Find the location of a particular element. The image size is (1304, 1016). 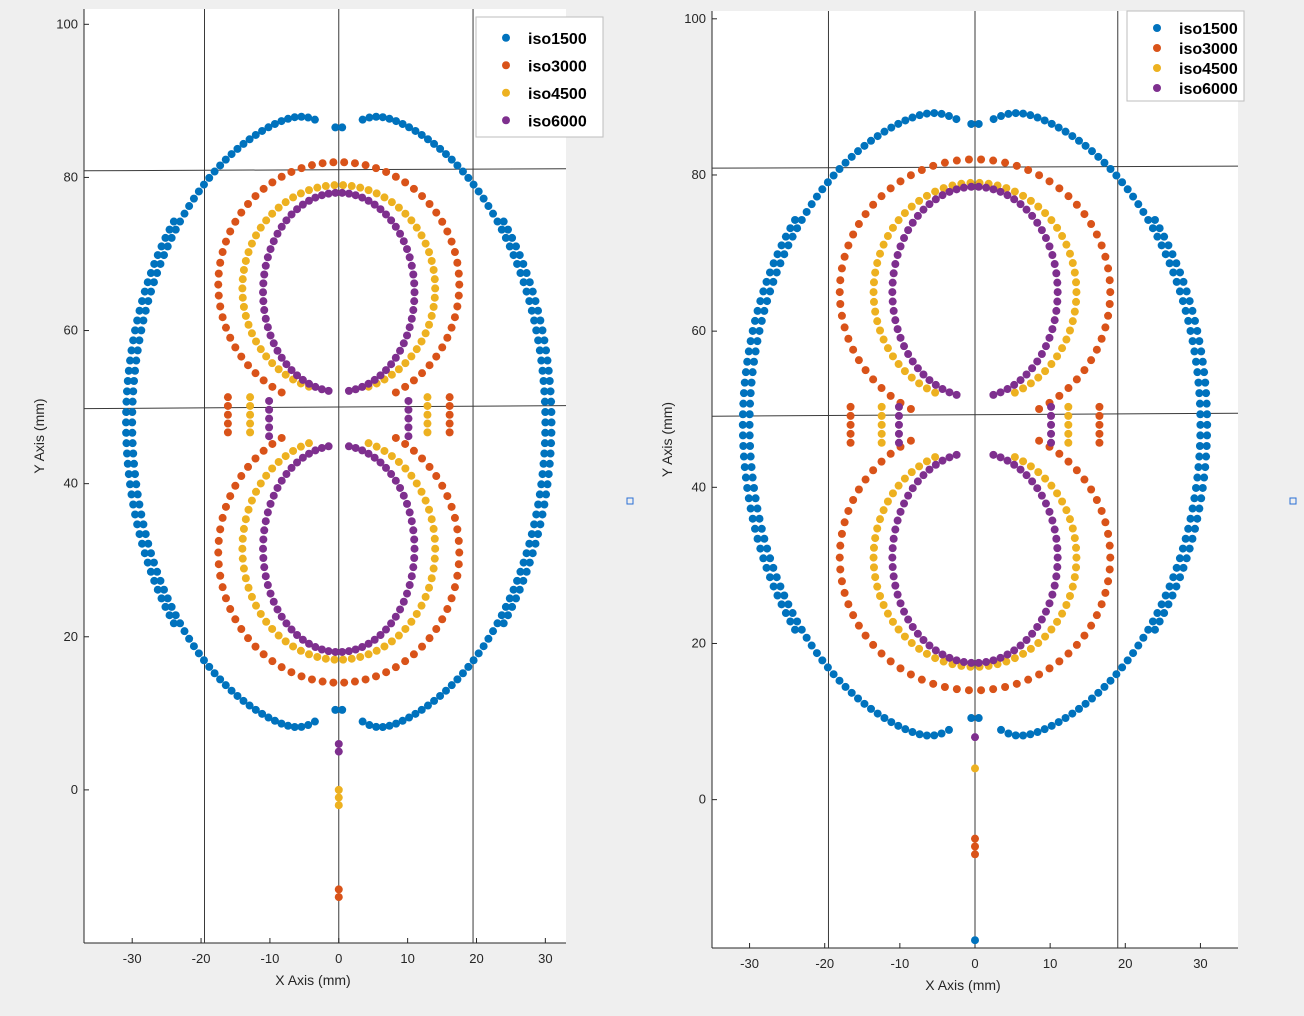

horizontal-reference-line is located at coordinates (975, 414).